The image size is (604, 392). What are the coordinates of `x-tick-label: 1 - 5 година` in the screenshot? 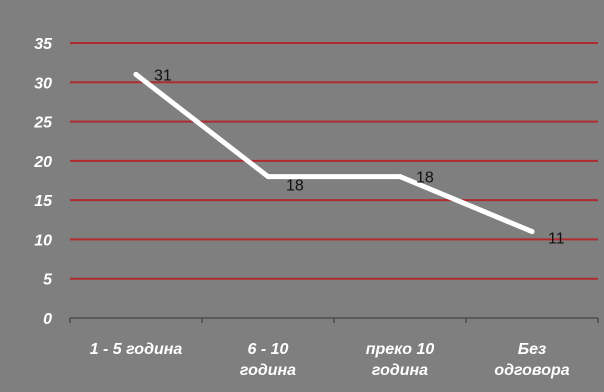 It's located at (136, 349).